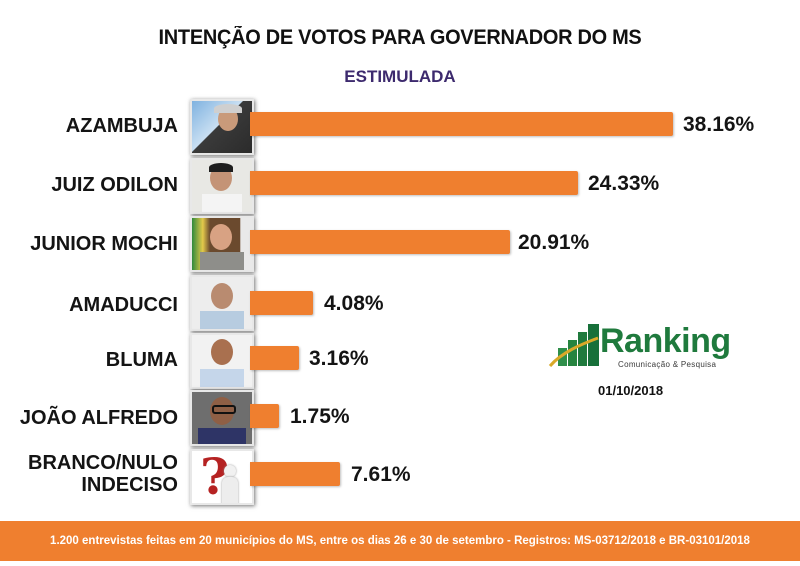  I want to click on candidate-name-line2: INDECISO, so click(129, 485).